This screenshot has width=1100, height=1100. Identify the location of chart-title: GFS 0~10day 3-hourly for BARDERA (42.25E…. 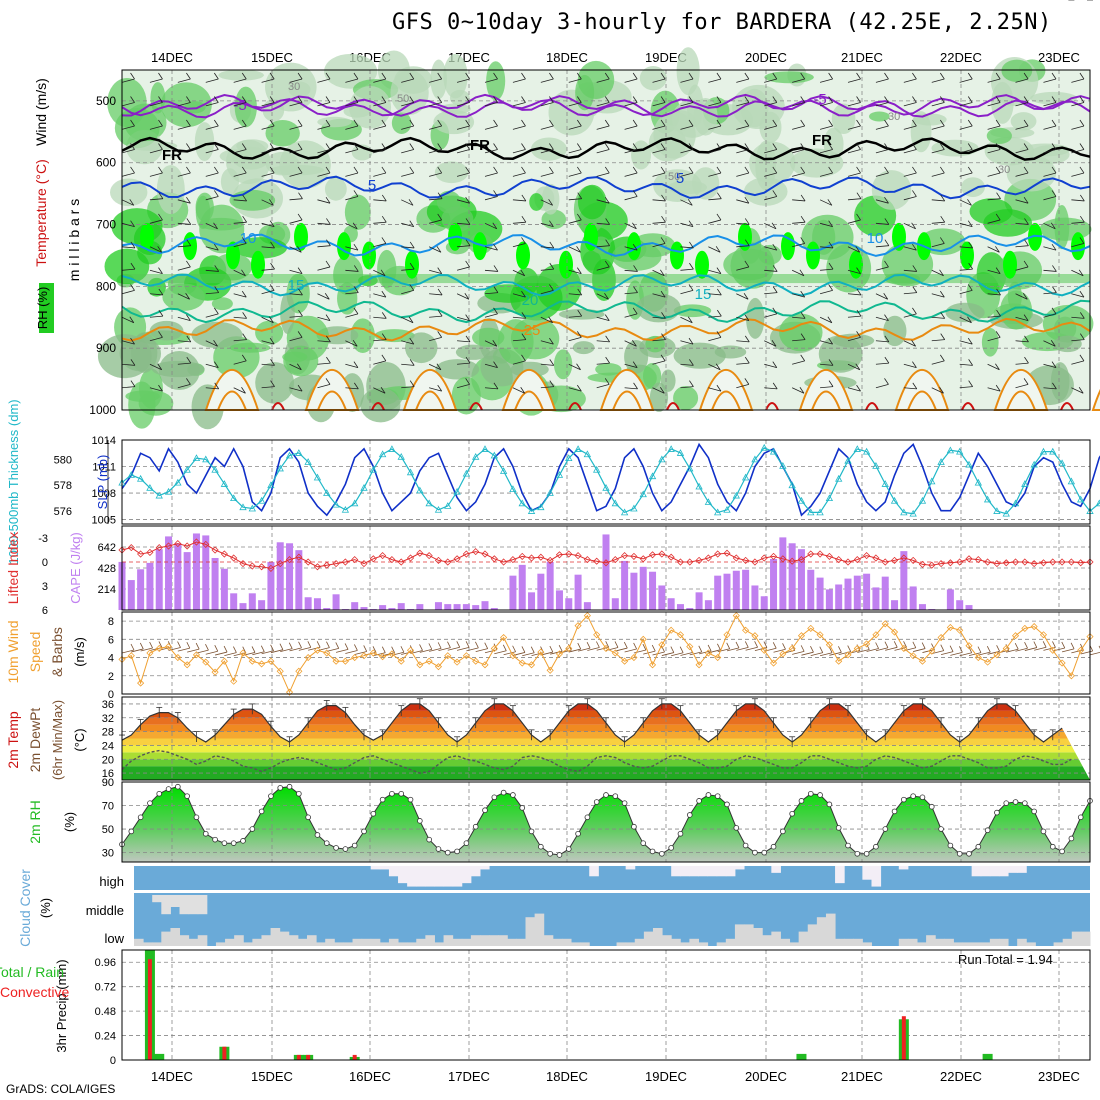
(722, 22).